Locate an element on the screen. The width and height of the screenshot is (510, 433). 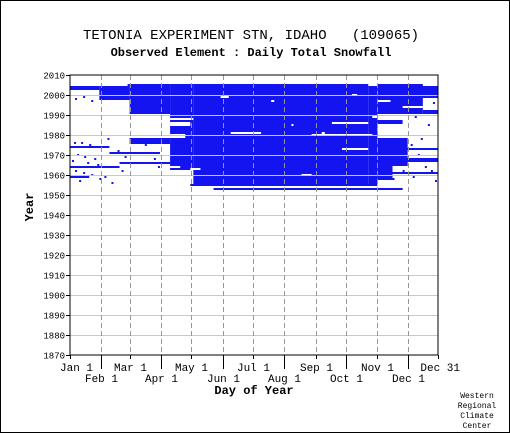
x-tick-label-1: Feb 1 is located at coordinates (101, 380).